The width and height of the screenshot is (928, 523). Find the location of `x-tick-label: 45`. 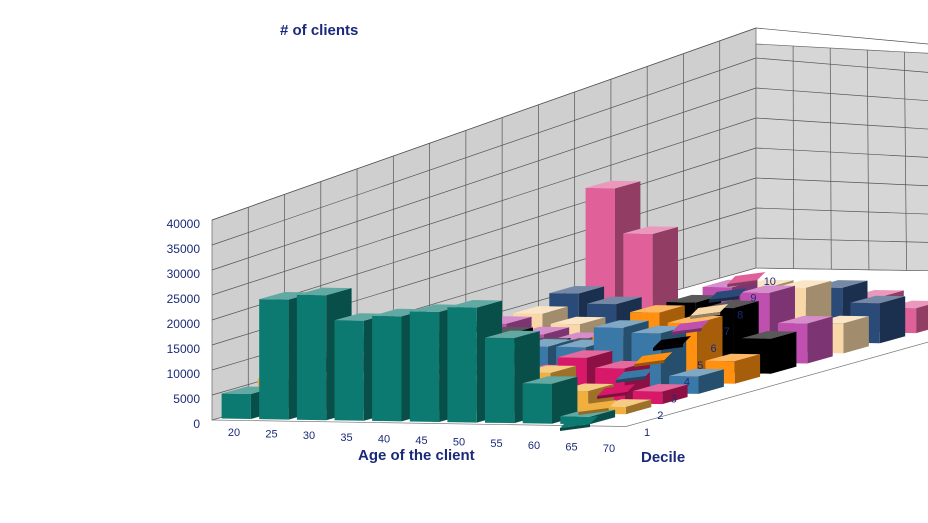

x-tick-label: 45 is located at coordinates (421, 441).